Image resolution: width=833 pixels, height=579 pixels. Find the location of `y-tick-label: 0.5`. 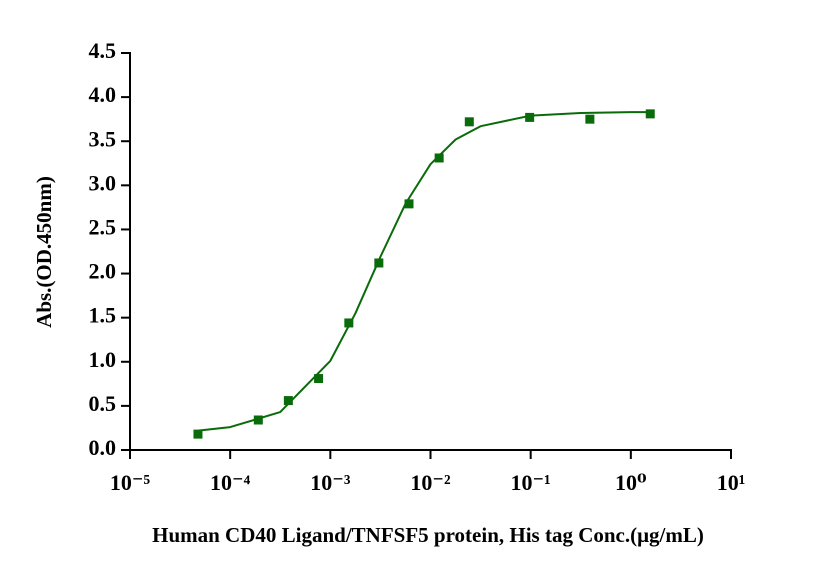

y-tick-label: 0.5 is located at coordinates (103, 403).